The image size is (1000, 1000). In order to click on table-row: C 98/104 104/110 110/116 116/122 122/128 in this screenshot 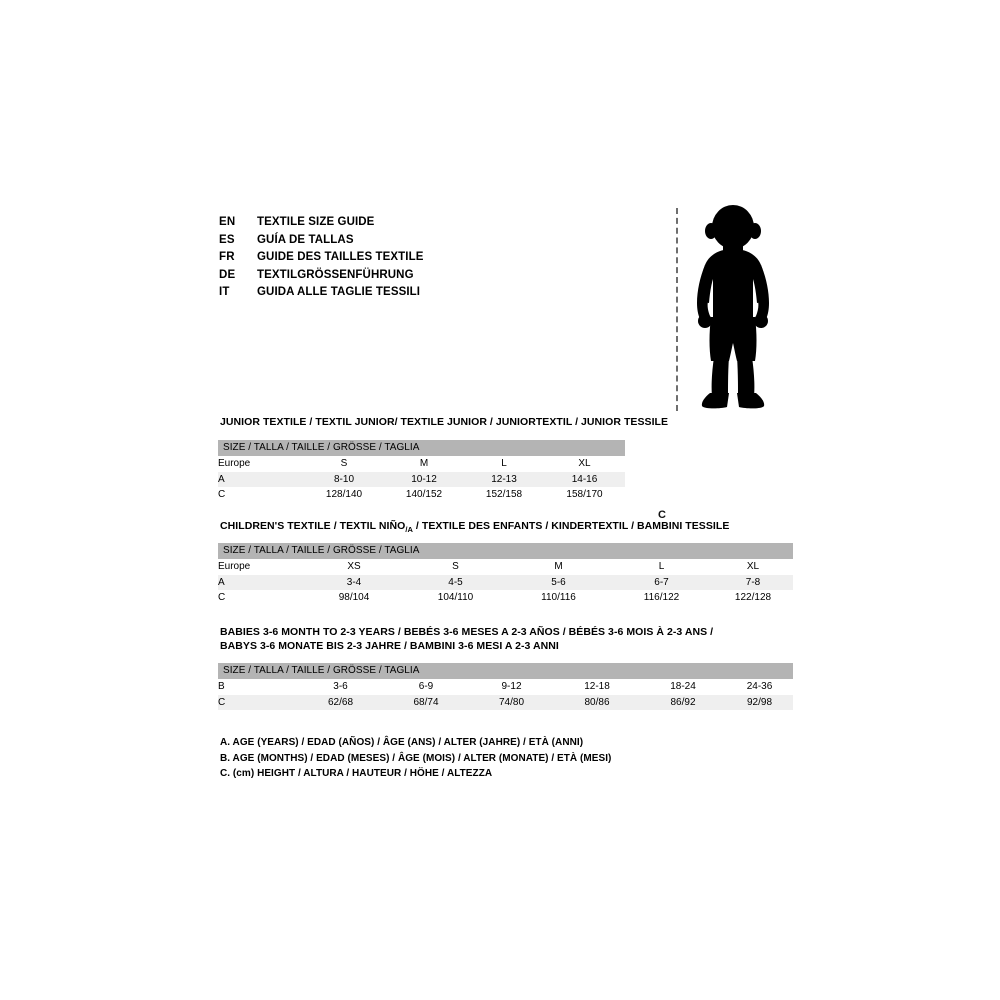, I will do `click(506, 598)`.